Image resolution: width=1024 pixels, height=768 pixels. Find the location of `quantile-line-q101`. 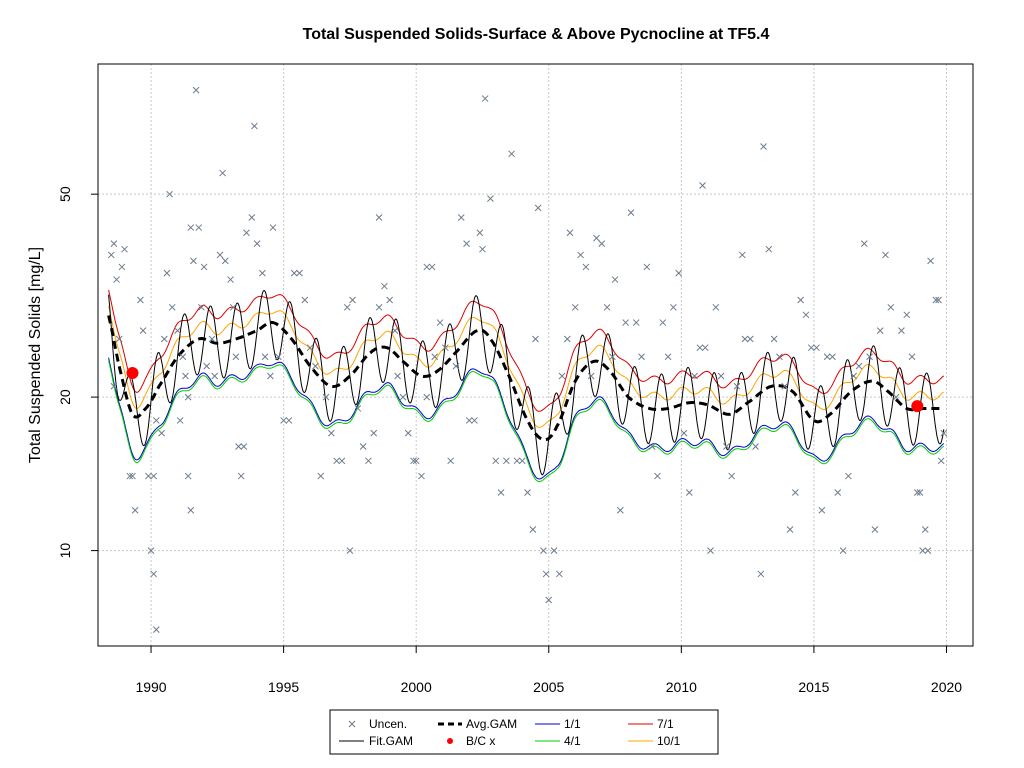

quantile-line-q101 is located at coordinates (526, 367).